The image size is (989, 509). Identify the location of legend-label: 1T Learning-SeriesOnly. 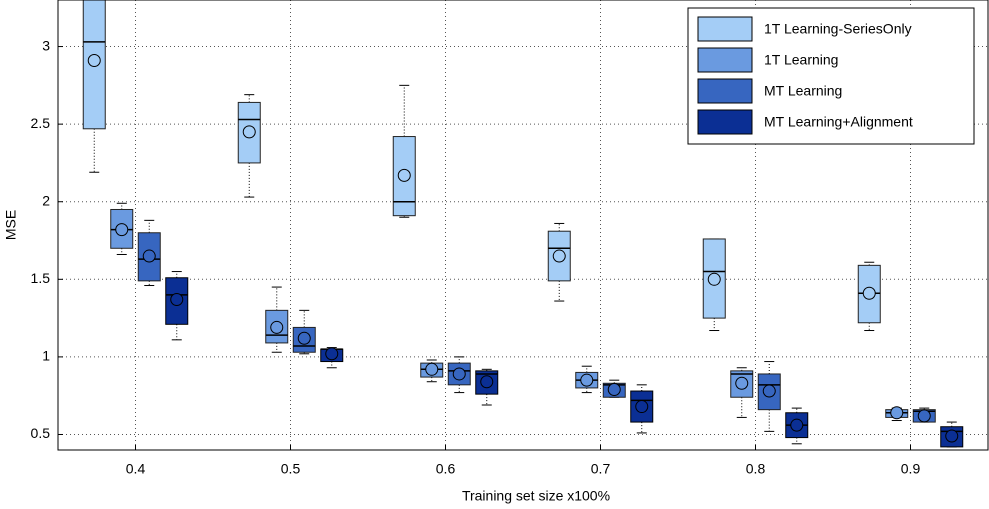
(838, 29).